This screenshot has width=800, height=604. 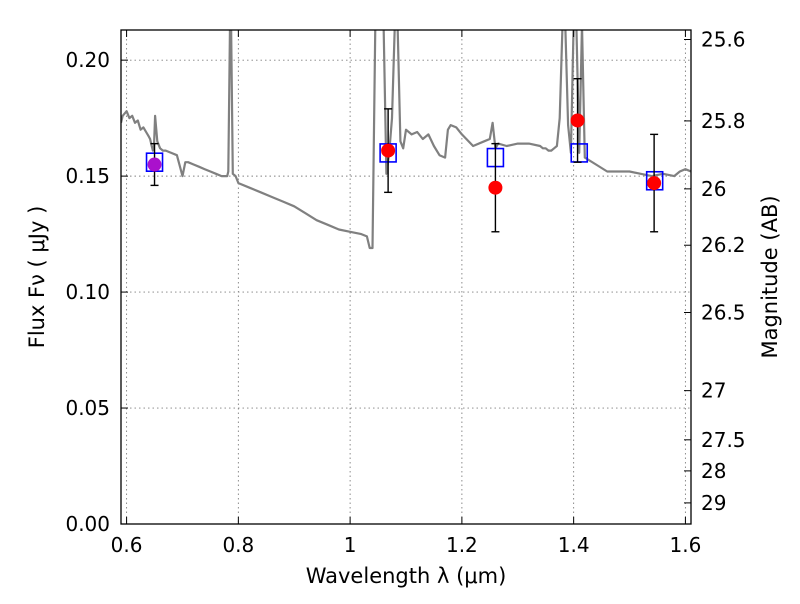 I want to click on y-tick-label: 0.15, so click(x=87, y=176).